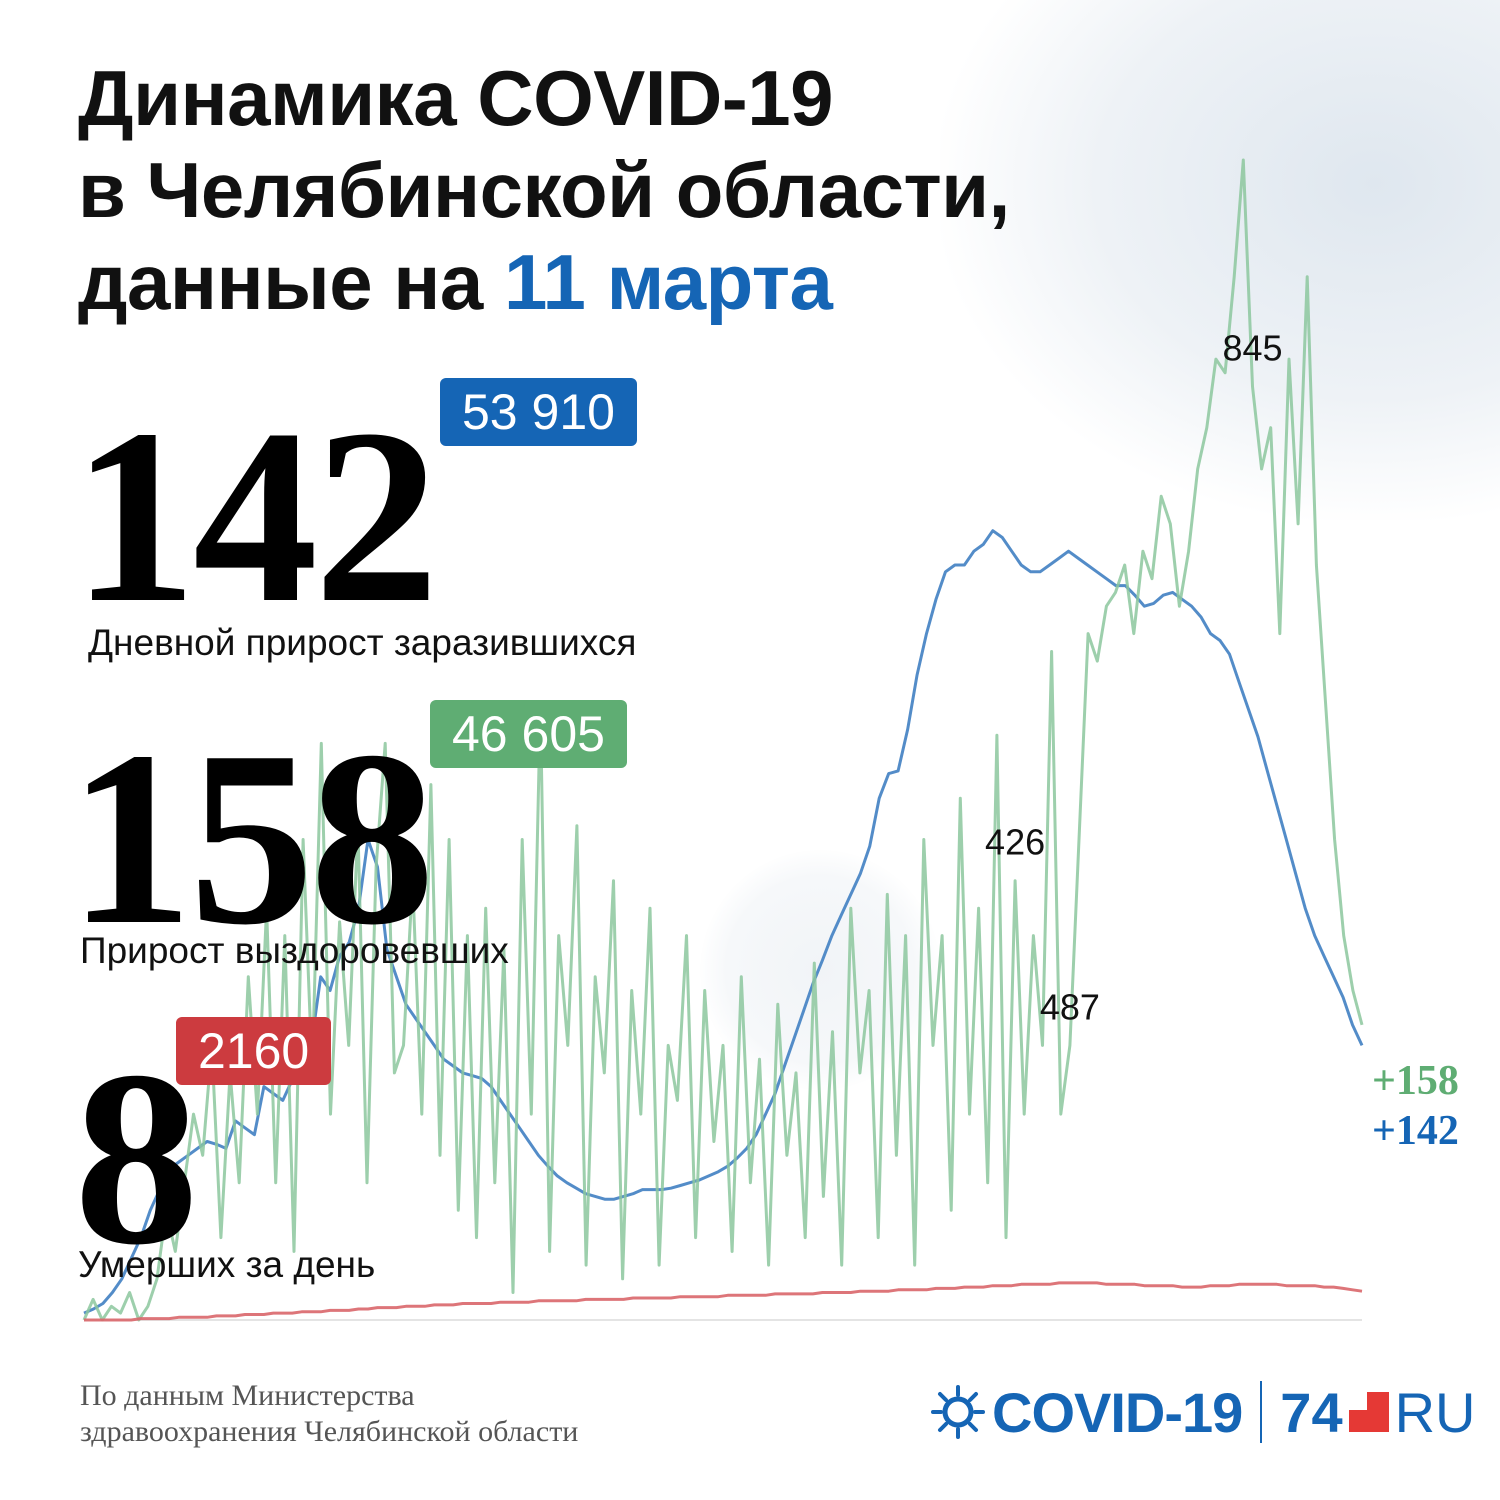 The width and height of the screenshot is (1500, 1500). I want to click on brand-number: 74, so click(1311, 1412).